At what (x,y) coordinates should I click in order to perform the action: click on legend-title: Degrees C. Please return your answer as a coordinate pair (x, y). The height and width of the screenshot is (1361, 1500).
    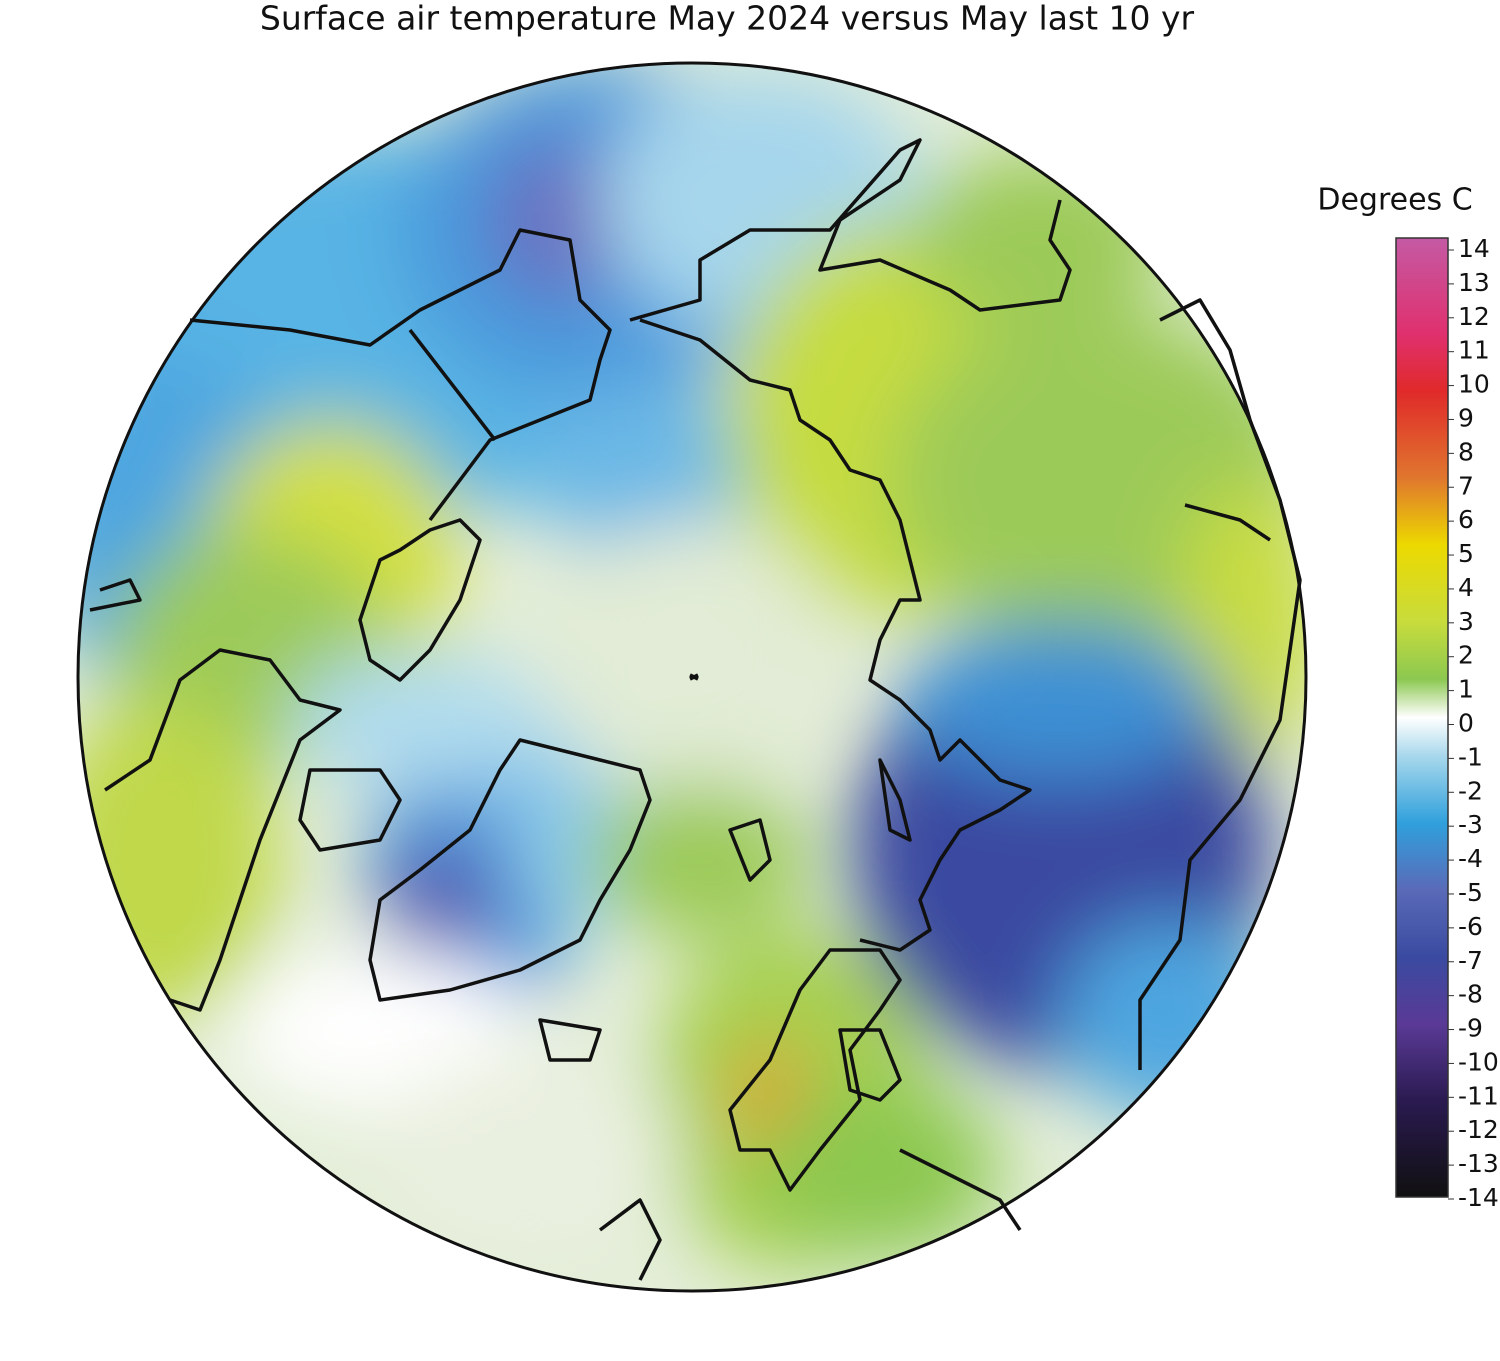
    Looking at the image, I should click on (1394, 200).